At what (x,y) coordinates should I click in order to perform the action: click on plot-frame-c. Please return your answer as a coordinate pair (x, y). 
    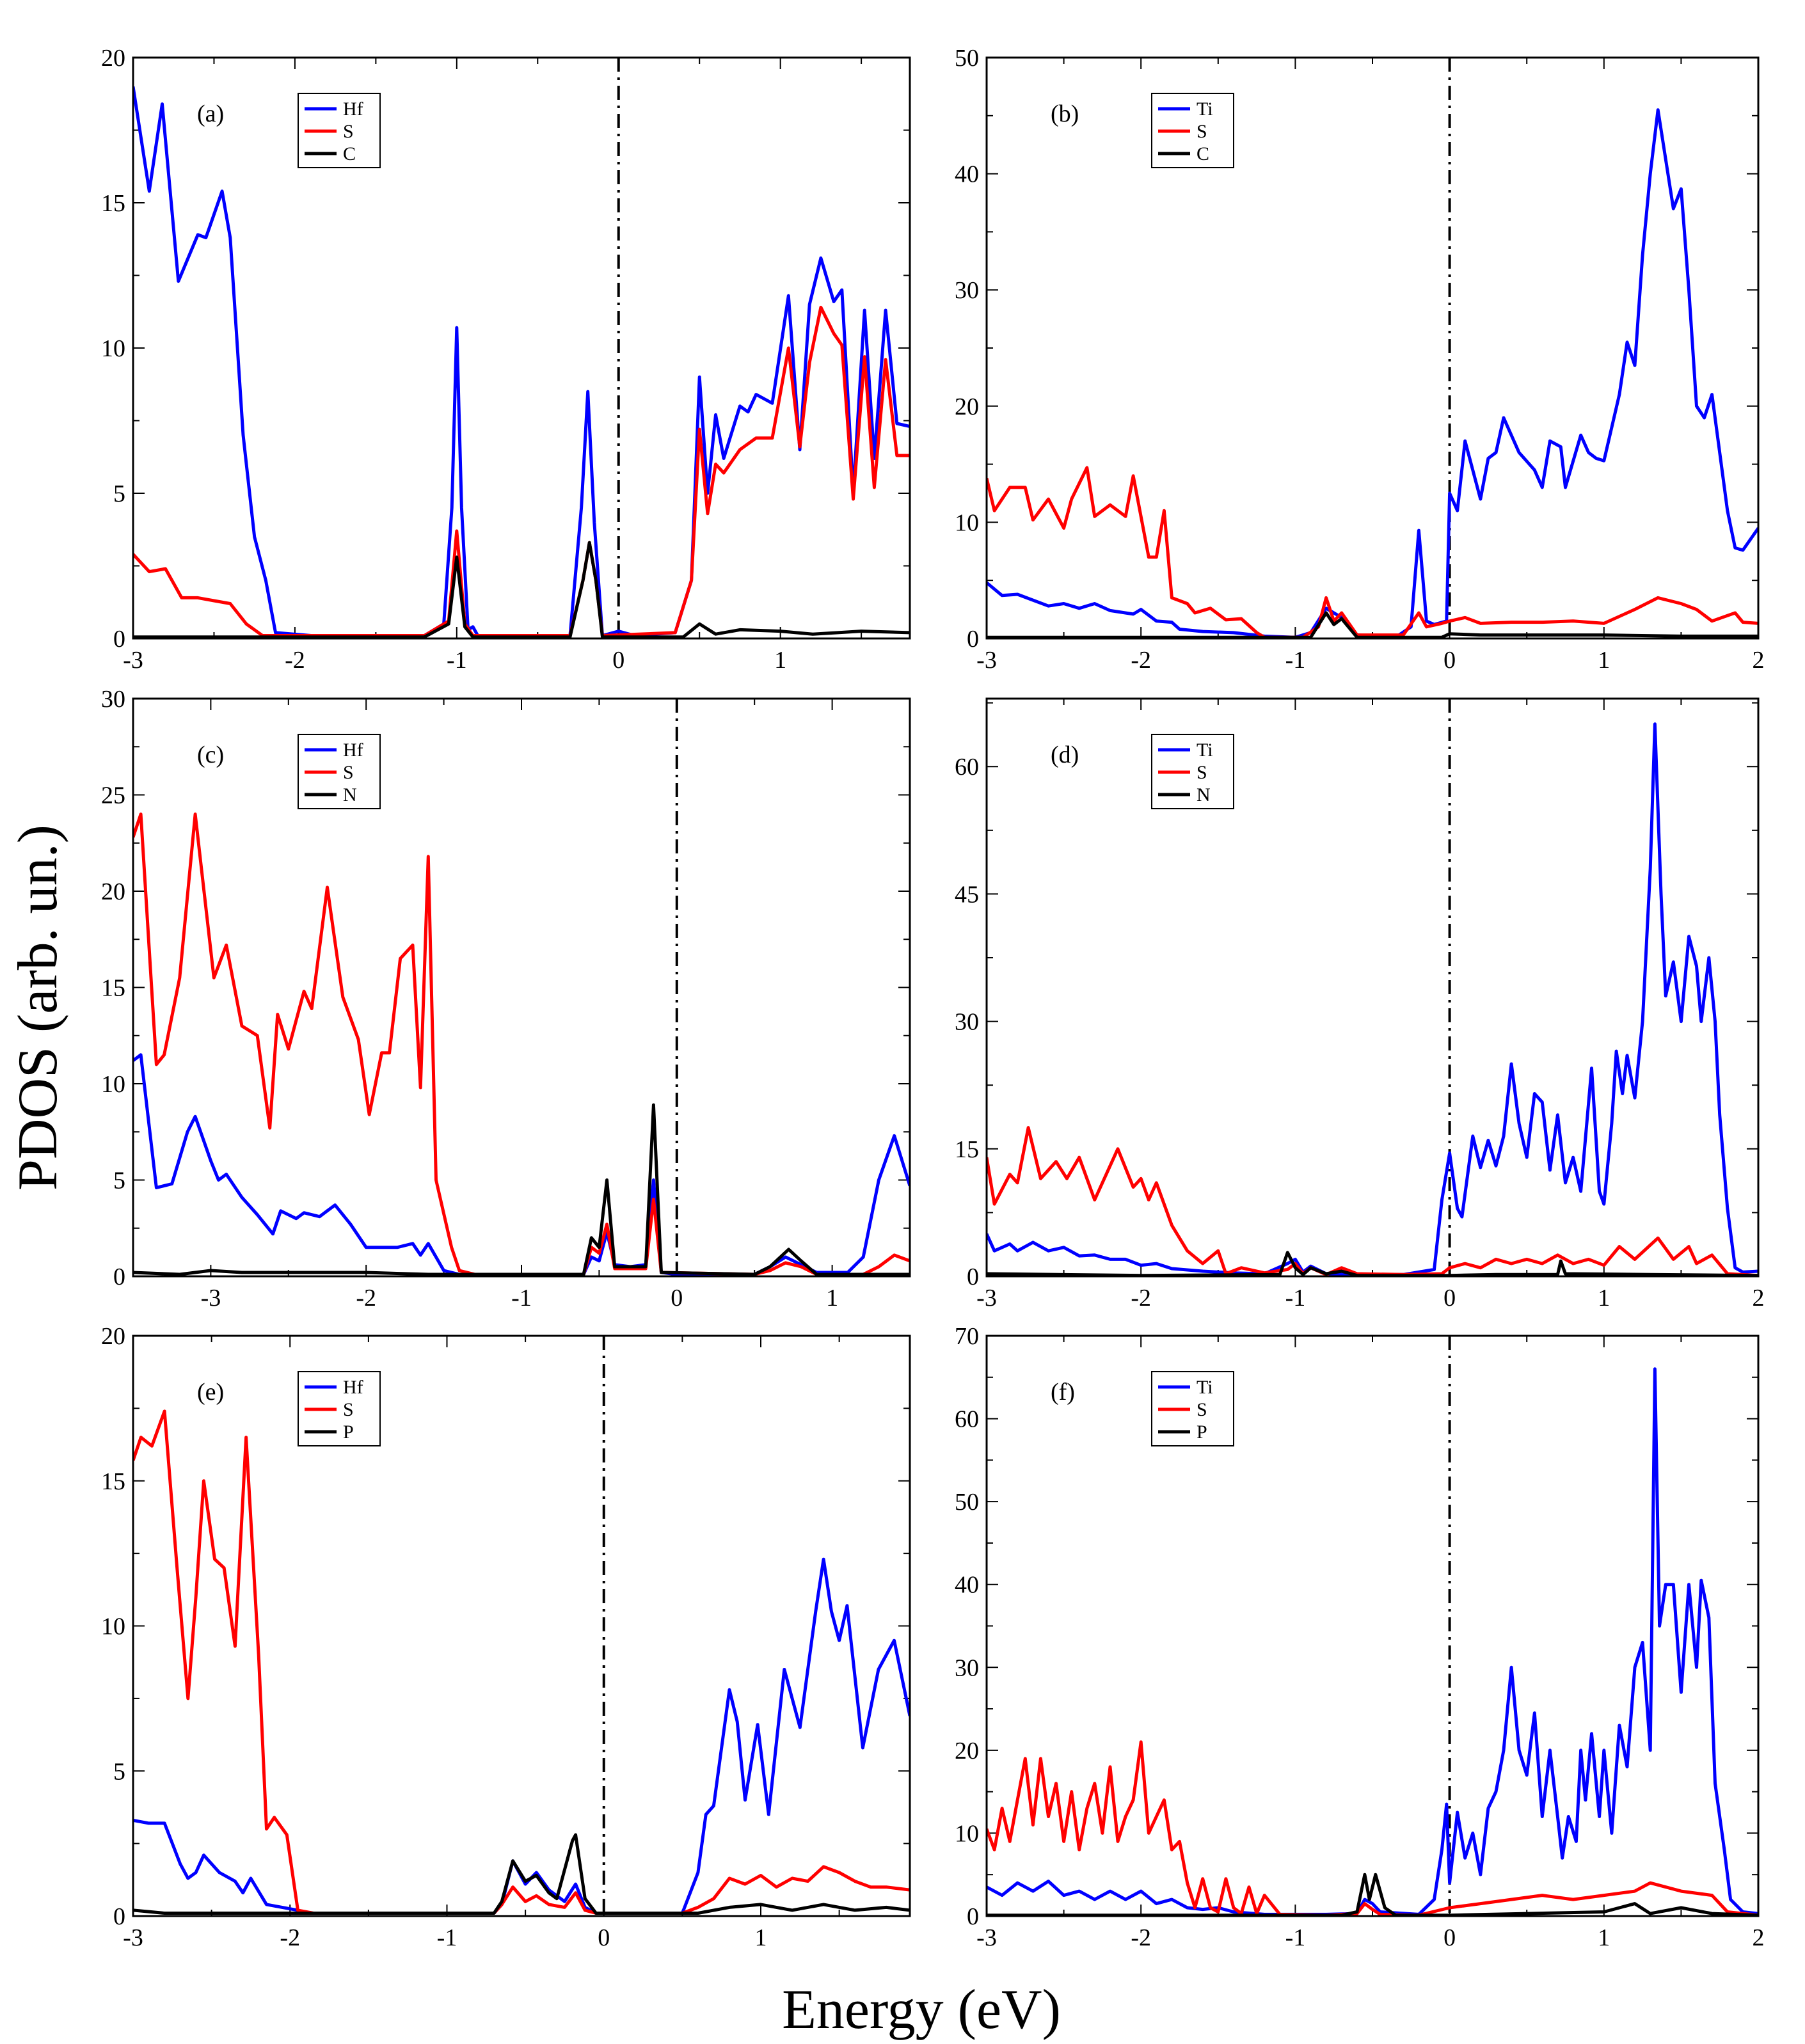
    Looking at the image, I should click on (521, 987).